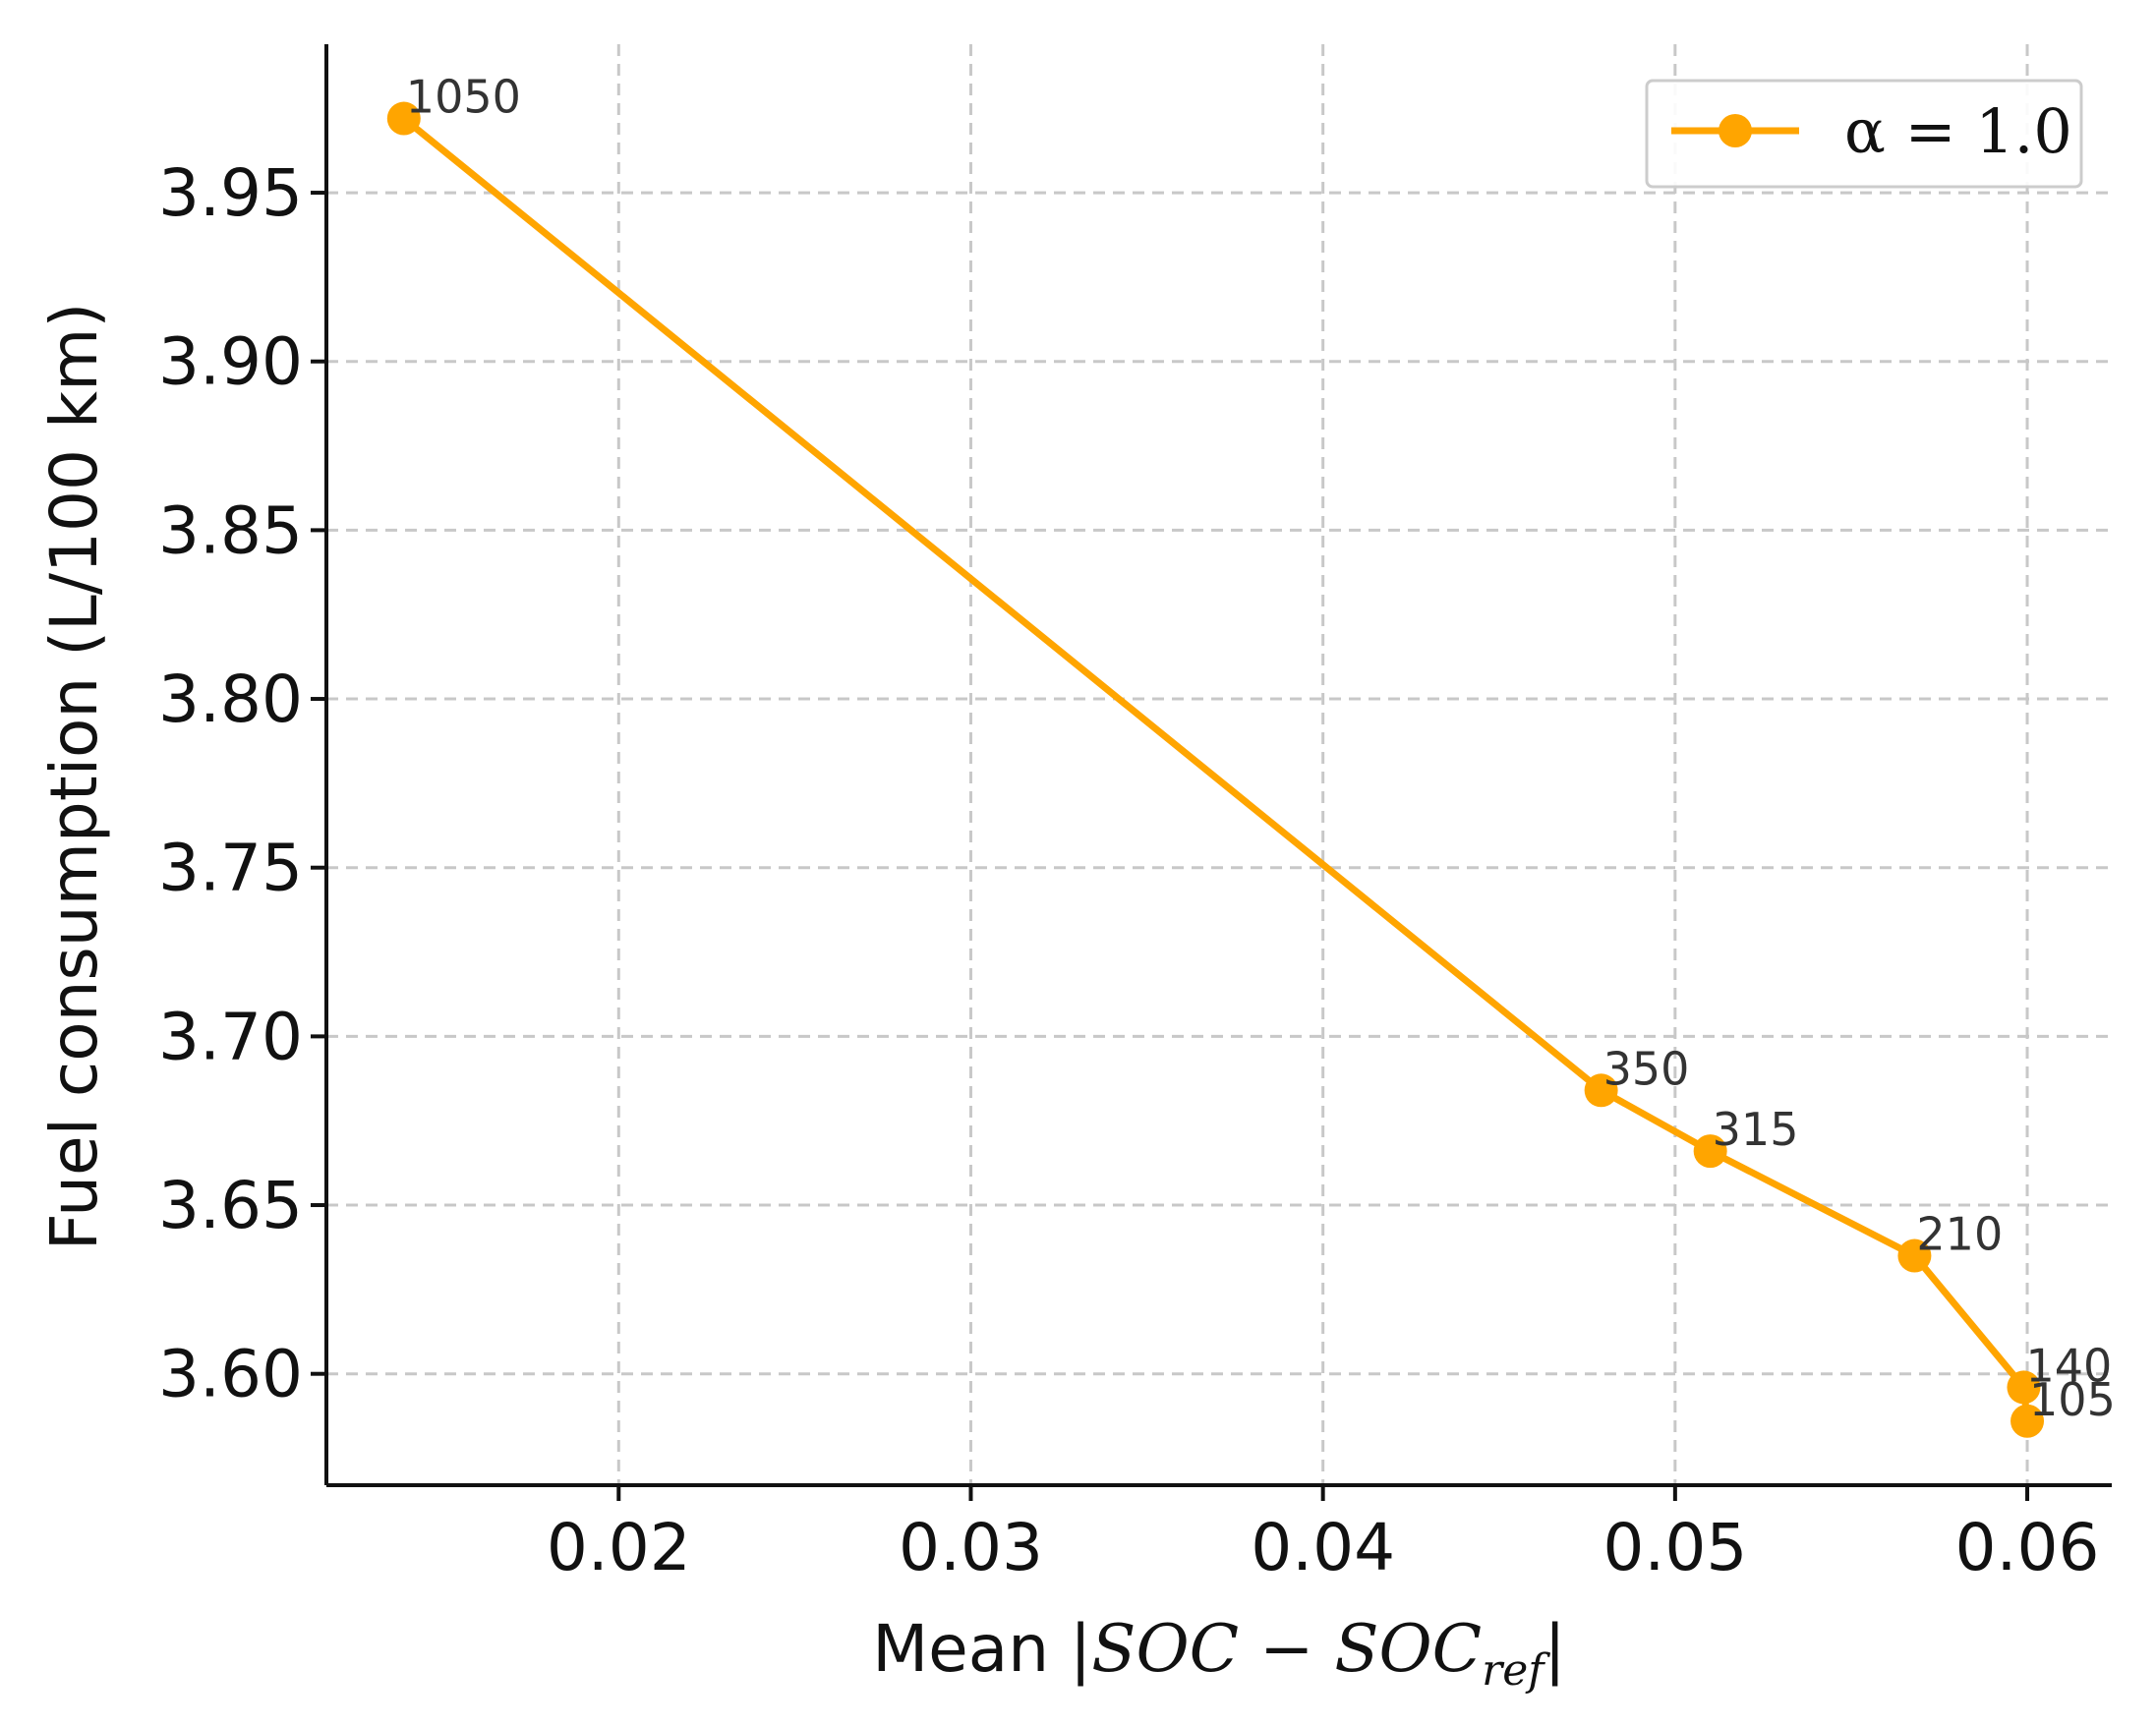 The height and width of the screenshot is (1727, 2156). I want to click on legend-box, so click(1864, 134).